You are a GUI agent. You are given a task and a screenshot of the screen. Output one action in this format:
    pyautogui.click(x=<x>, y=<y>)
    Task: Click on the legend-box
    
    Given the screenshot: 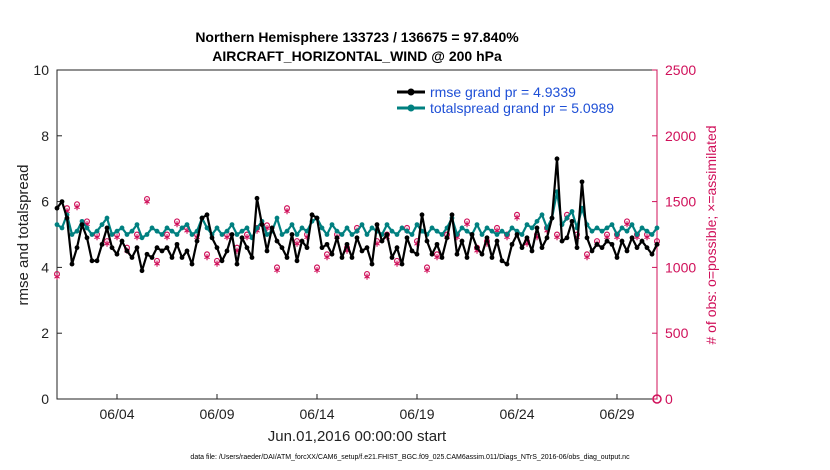 What is the action you would take?
    pyautogui.click(x=522, y=101)
    